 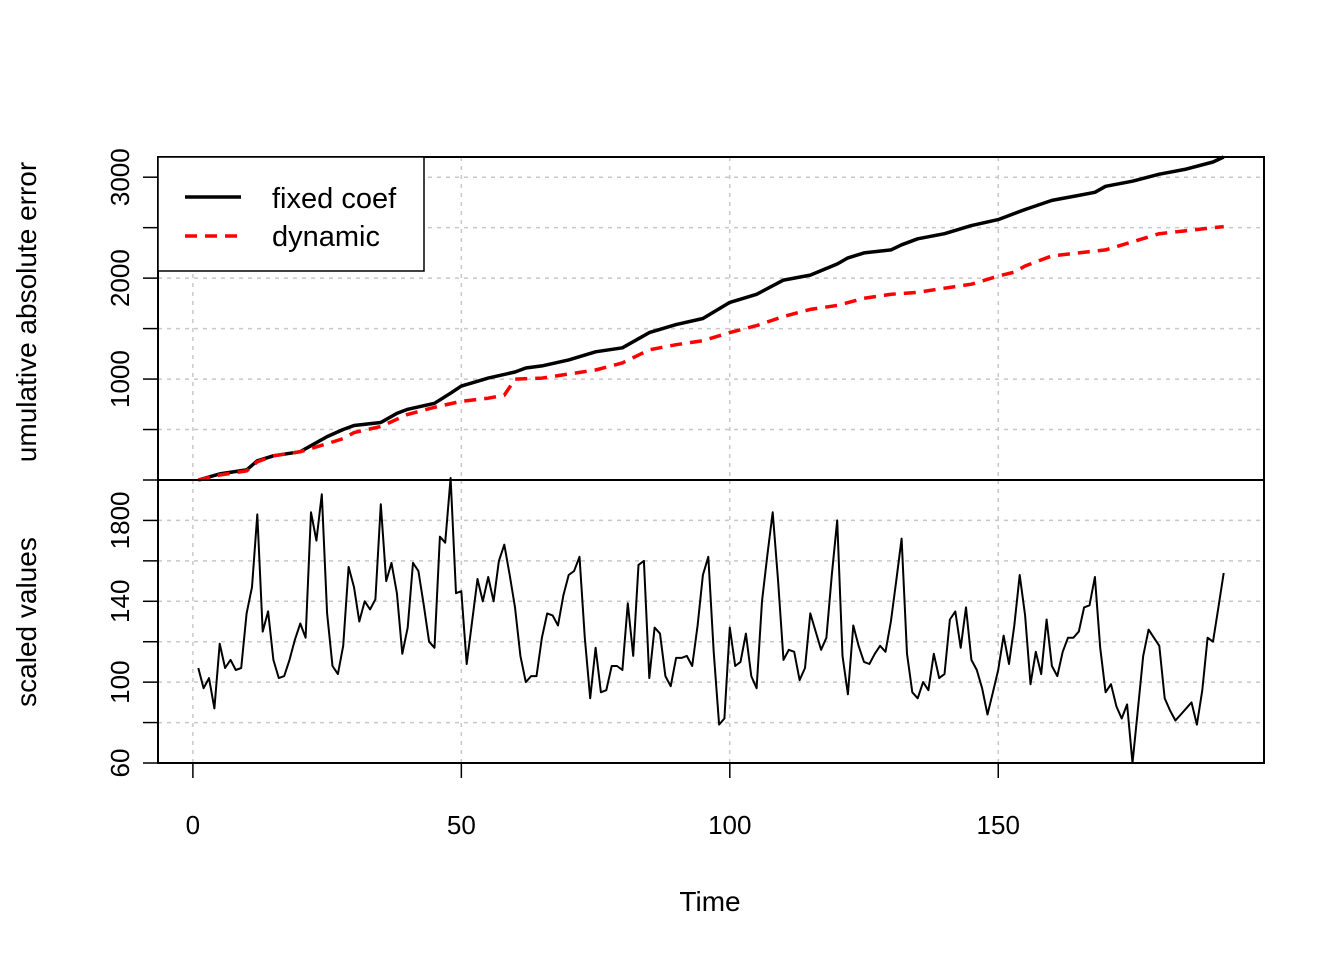 What do you see at coordinates (193, 825) in the screenshot?
I see `x-tick-label: 0` at bounding box center [193, 825].